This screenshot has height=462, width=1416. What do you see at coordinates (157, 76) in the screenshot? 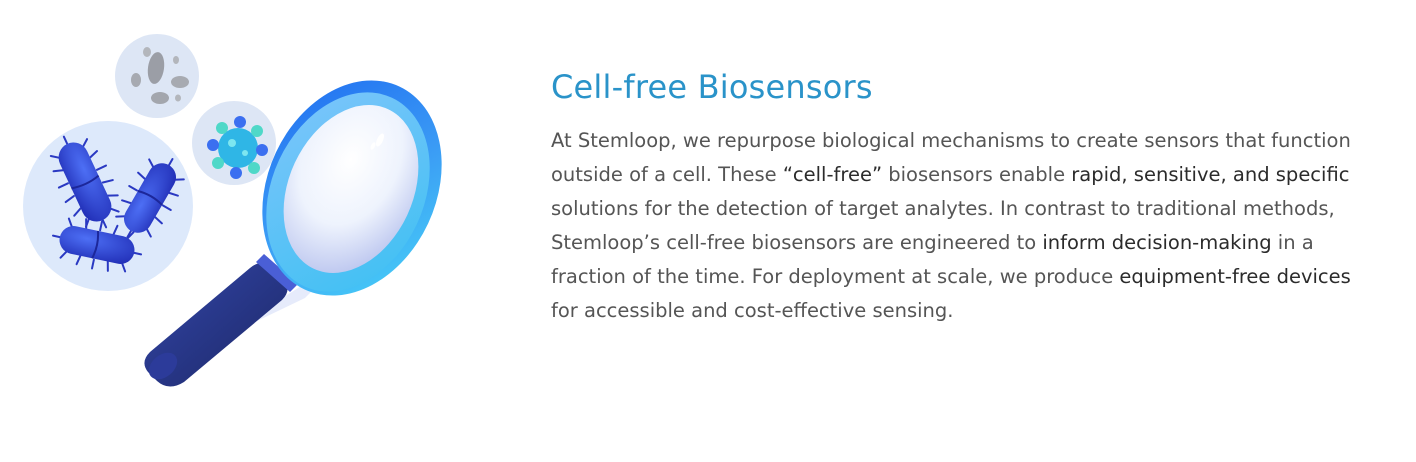
I see `cells-bubble` at bounding box center [157, 76].